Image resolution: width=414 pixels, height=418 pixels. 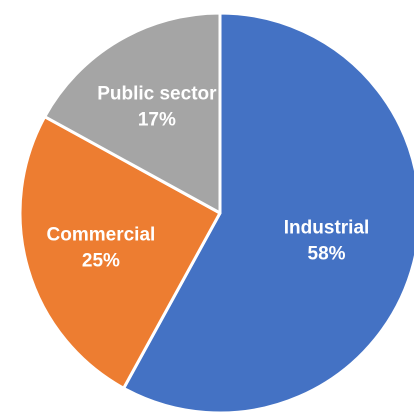 I want to click on slice-percent-label: 58%, so click(x=327, y=253).